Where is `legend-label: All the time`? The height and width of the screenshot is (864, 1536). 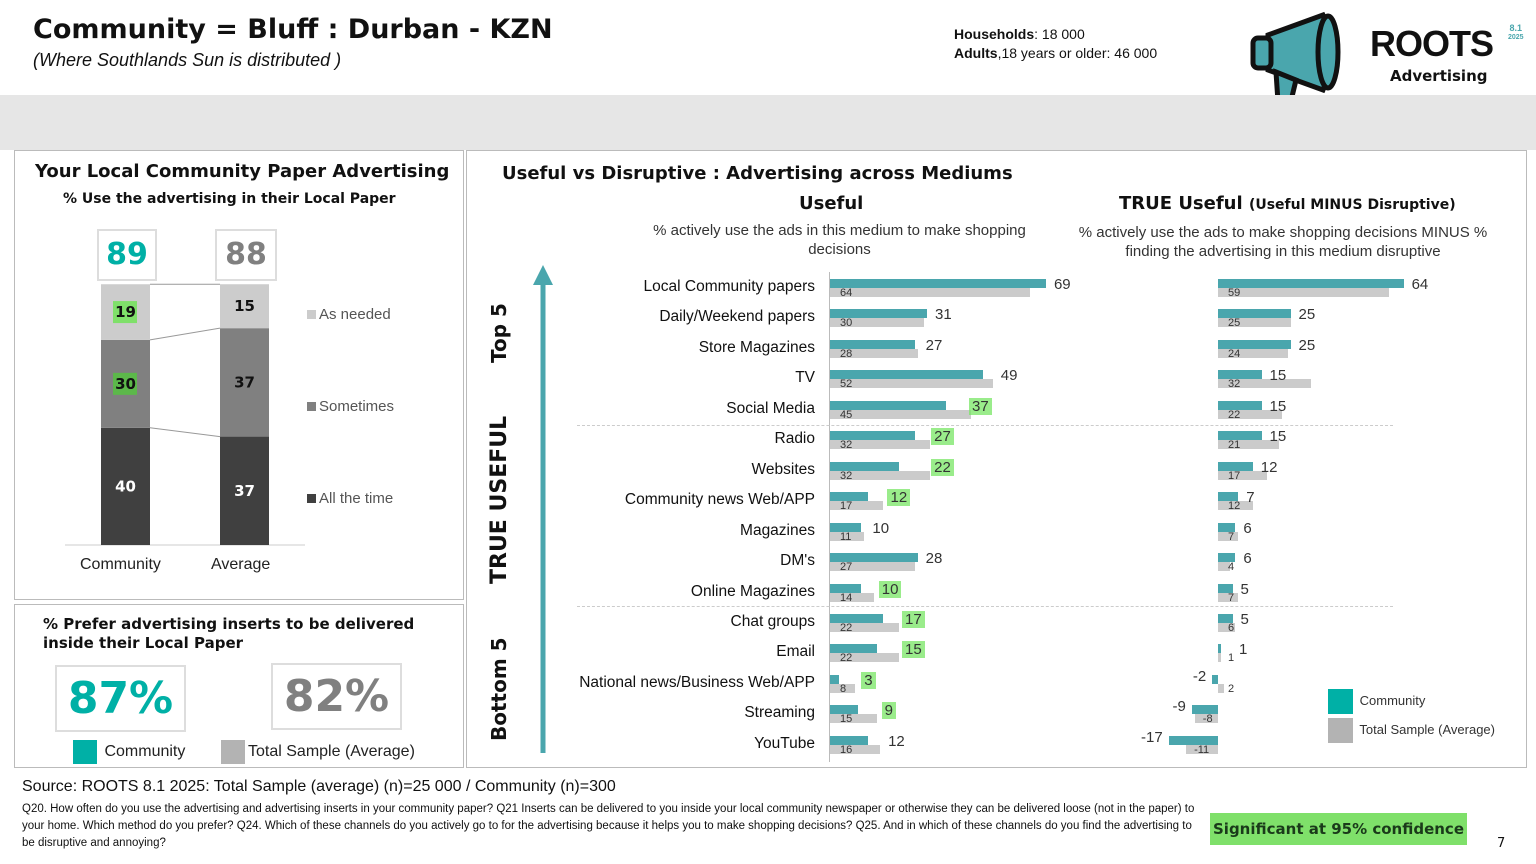
legend-label: All the time is located at coordinates (356, 498).